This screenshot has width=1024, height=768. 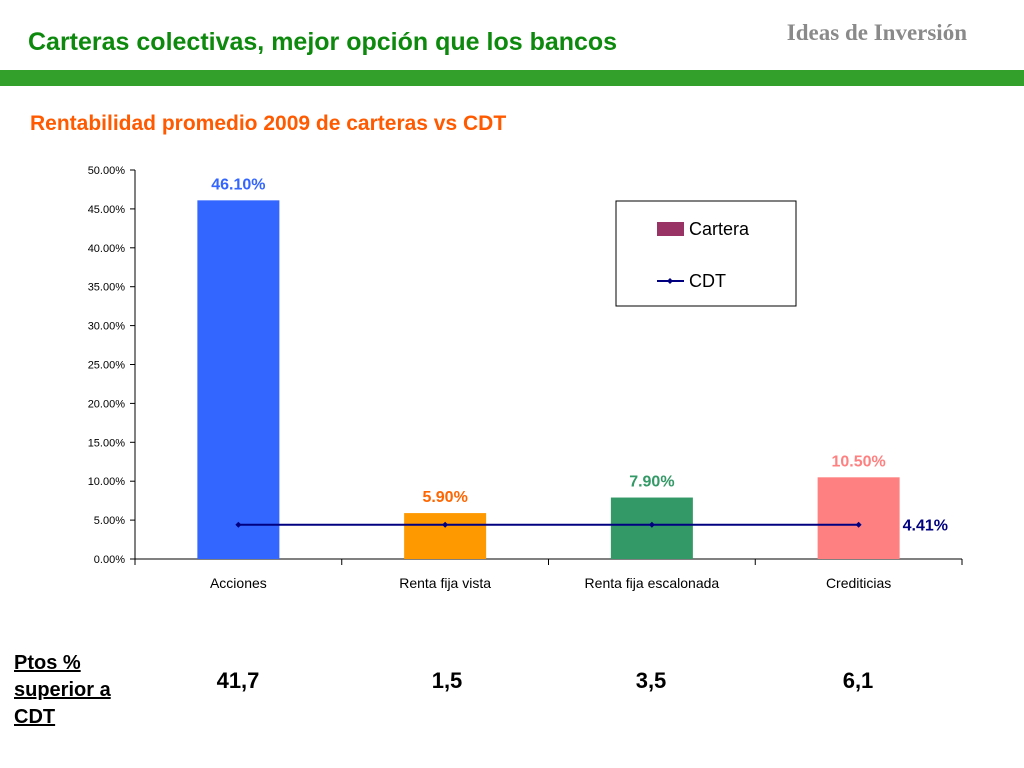 I want to click on bar-data-label: 5.90%, so click(x=444, y=497).